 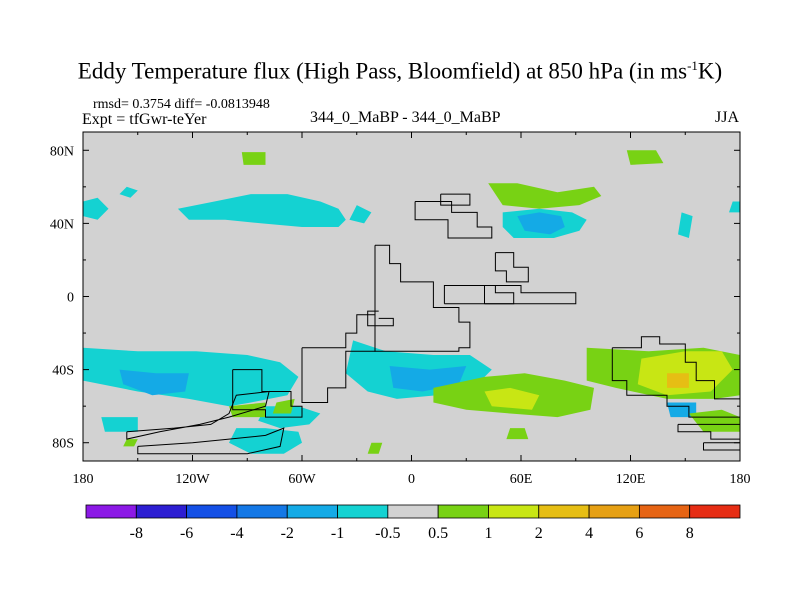 What do you see at coordinates (337, 533) in the screenshot?
I see `colorbar-label: -1` at bounding box center [337, 533].